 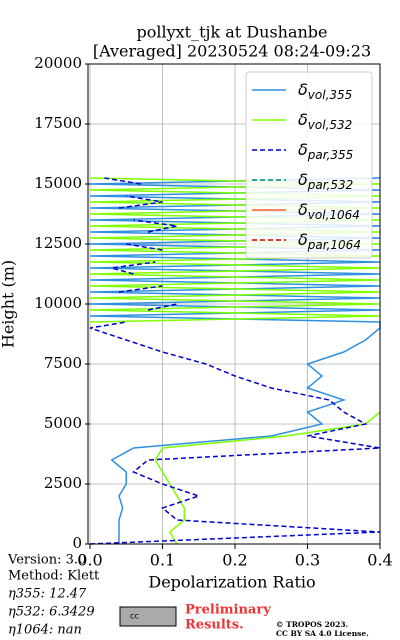 What do you see at coordinates (379, 560) in the screenshot?
I see `x-tick-label: 0.4` at bounding box center [379, 560].